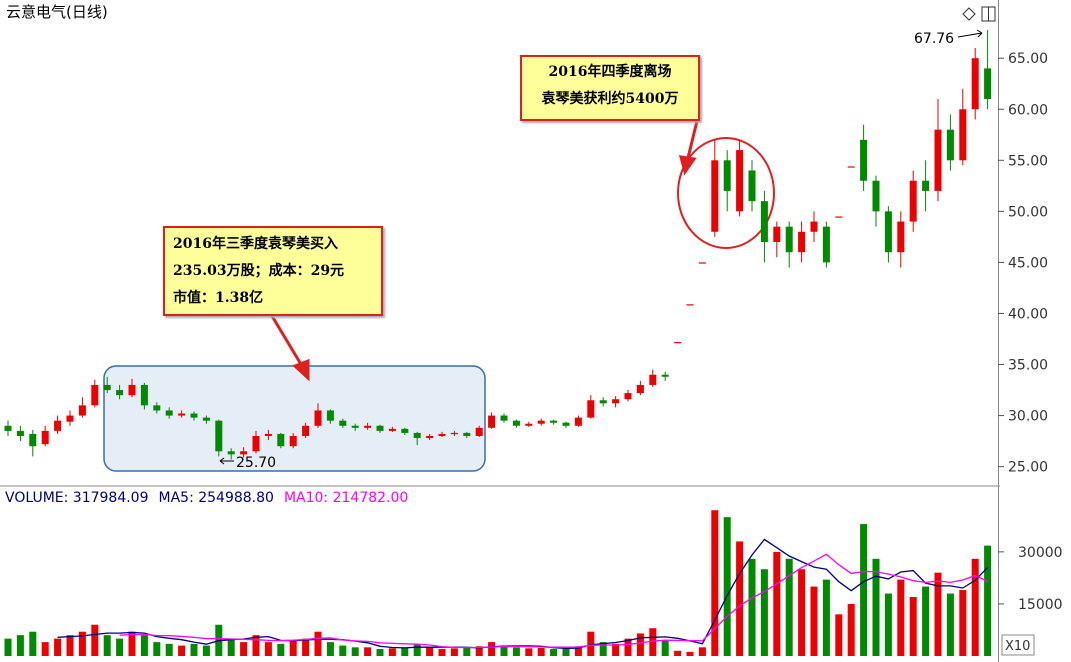 The width and height of the screenshot is (1071, 662). What do you see at coordinates (979, 14) in the screenshot?
I see `toolbar-icons` at bounding box center [979, 14].